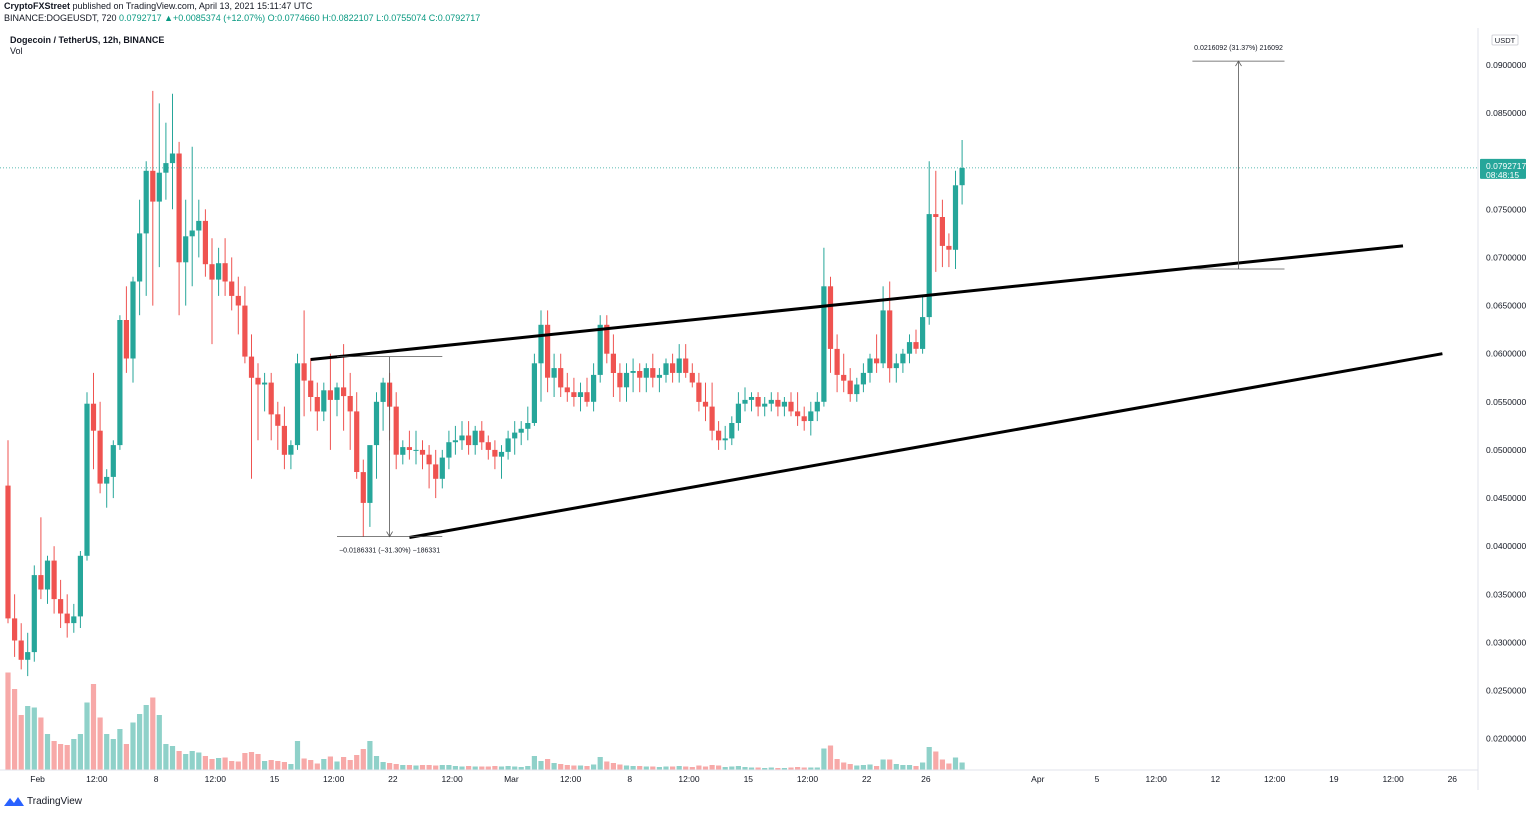 This screenshot has height=814, width=1536. Describe the element at coordinates (857, 302) in the screenshot. I see `trendline-upper` at that location.